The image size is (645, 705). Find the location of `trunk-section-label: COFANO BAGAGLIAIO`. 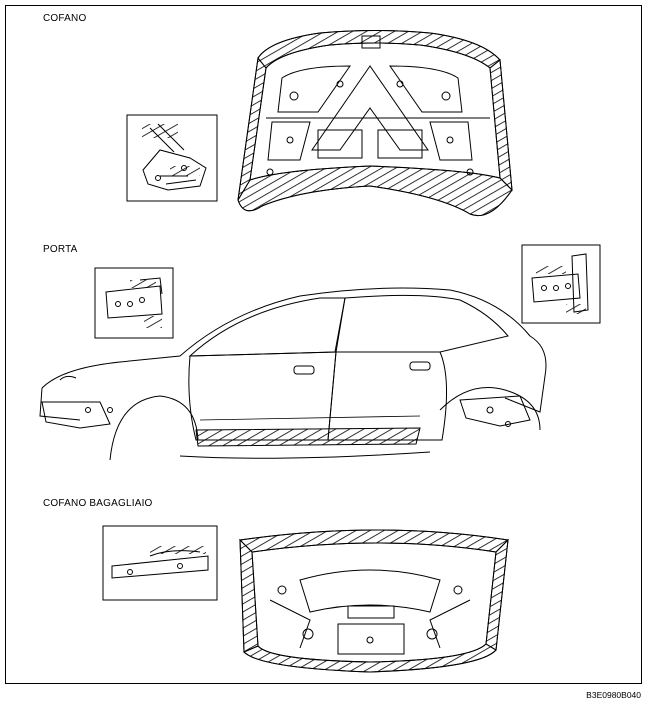

trunk-section-label: COFANO BAGAGLIAIO is located at coordinates (98, 503).